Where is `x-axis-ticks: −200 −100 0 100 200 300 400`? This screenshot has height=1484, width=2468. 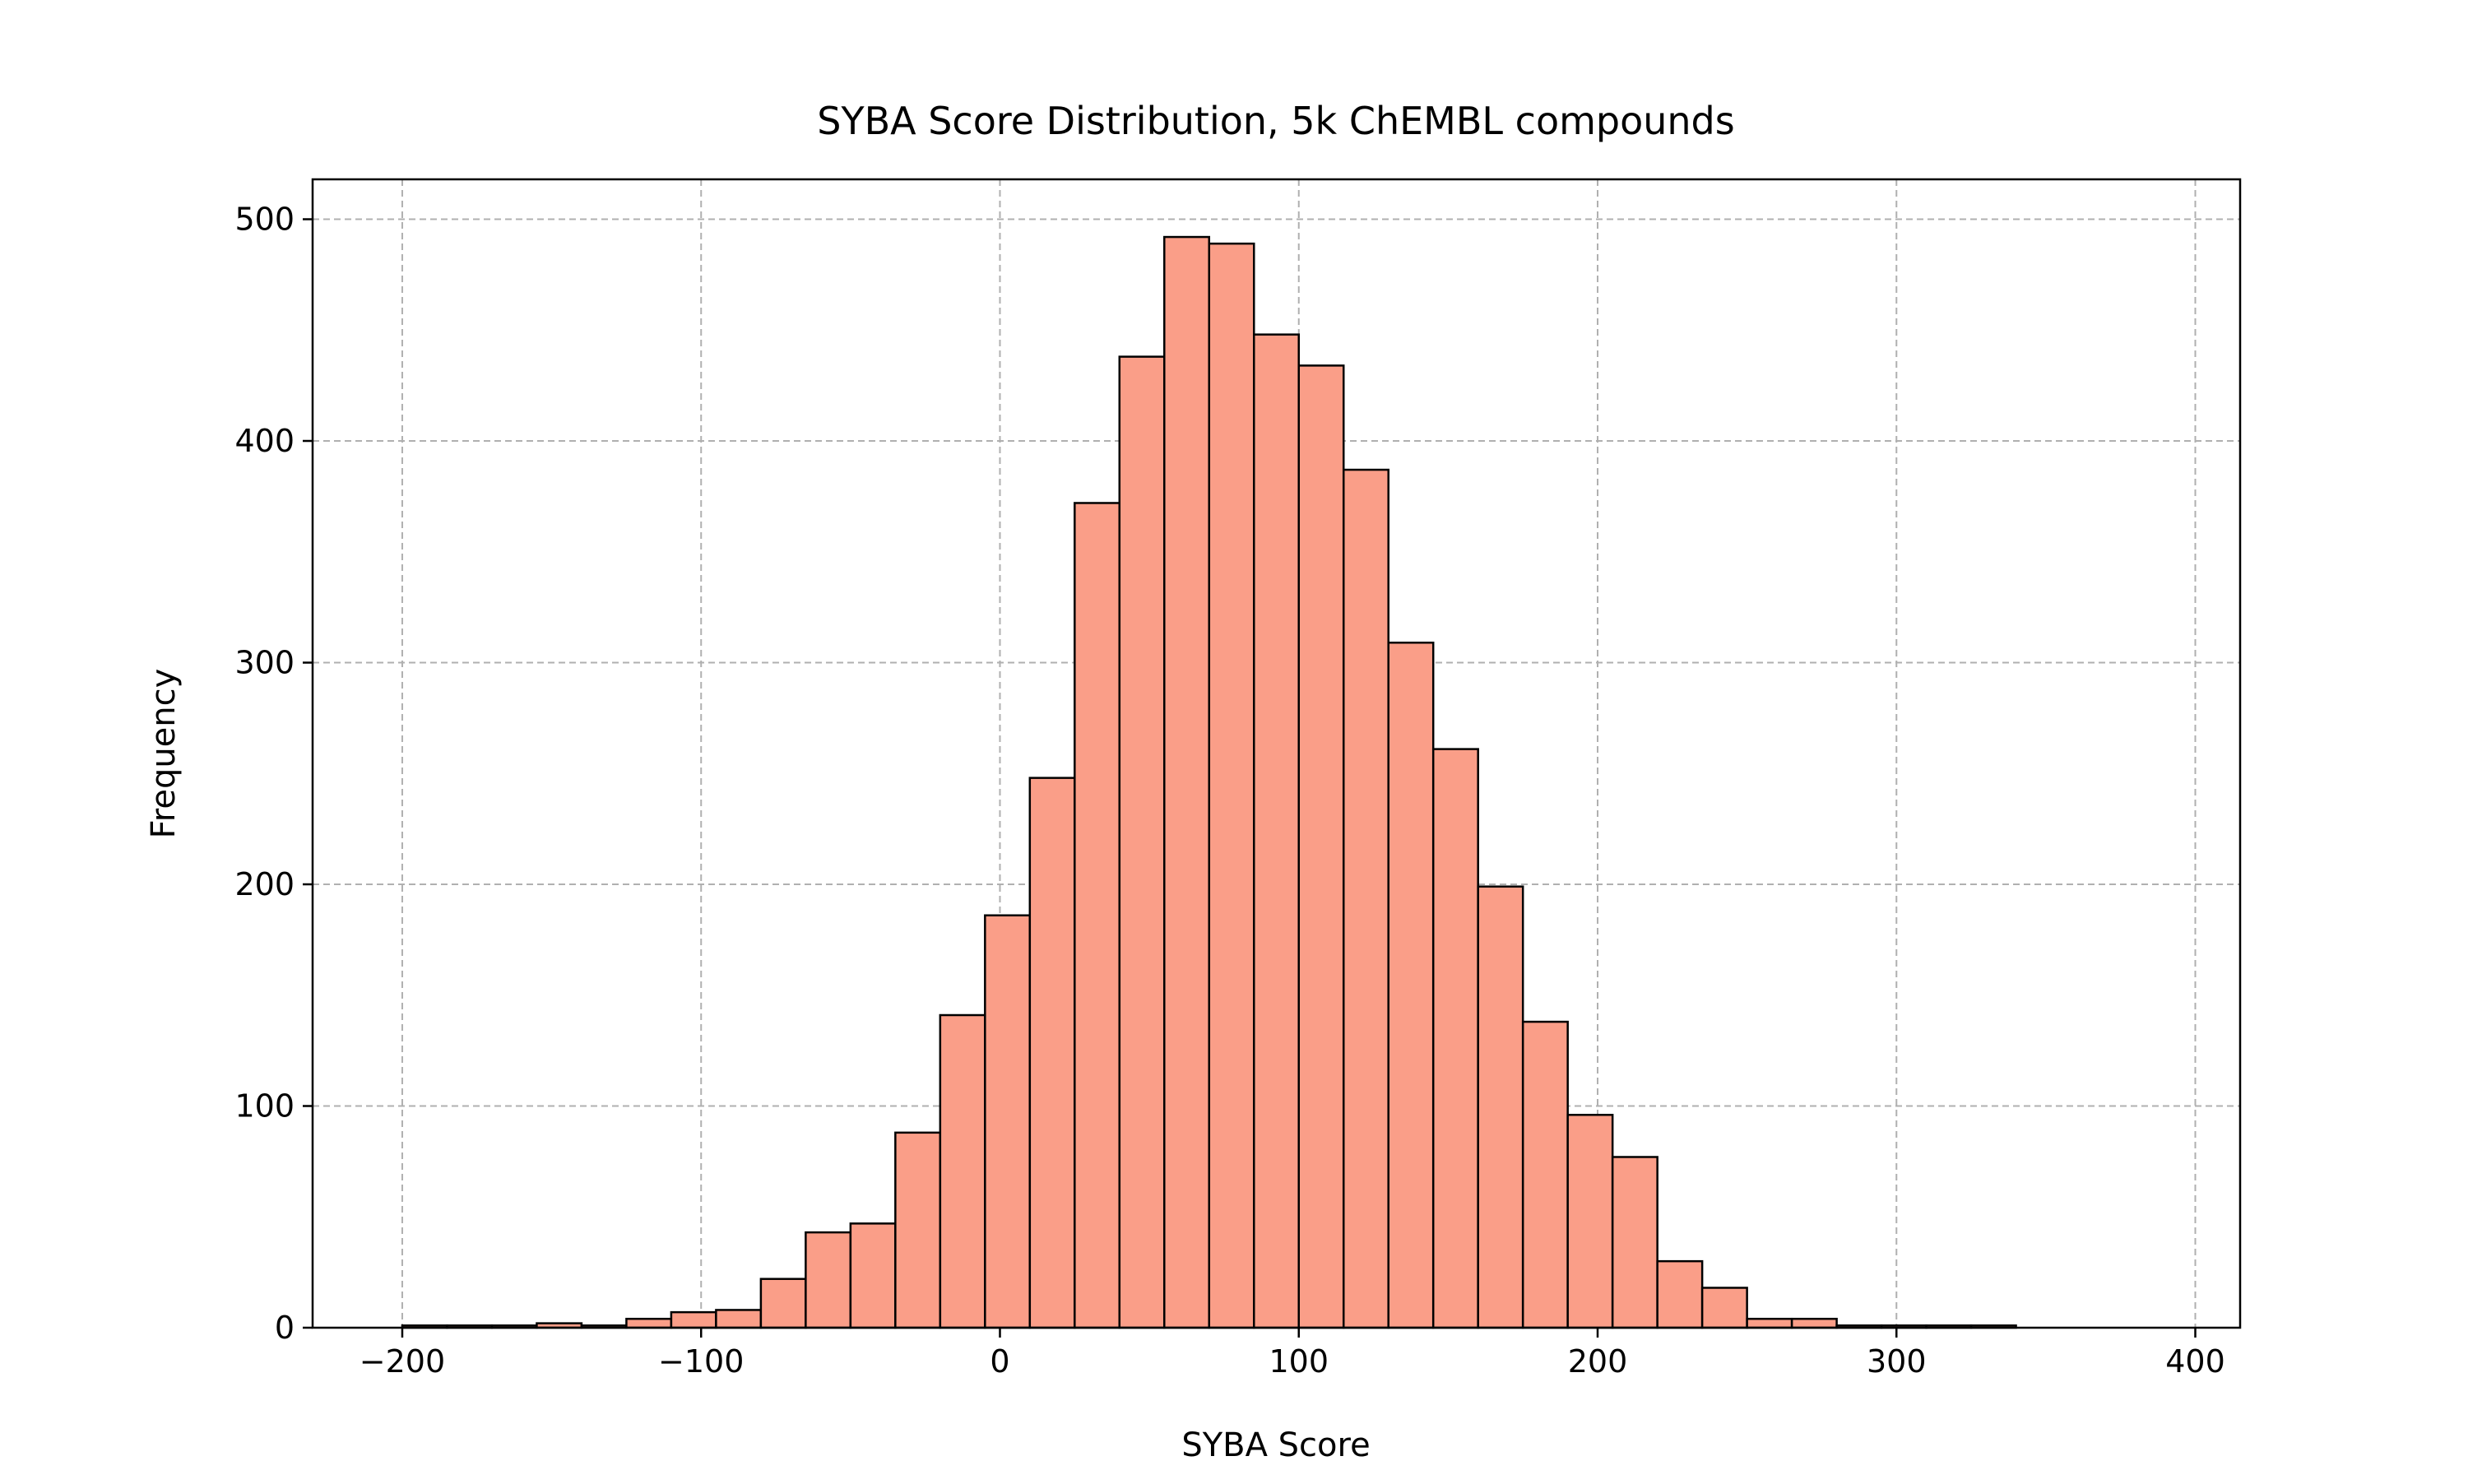 x-axis-ticks: −200 −100 0 100 200 300 400 is located at coordinates (1292, 1354).